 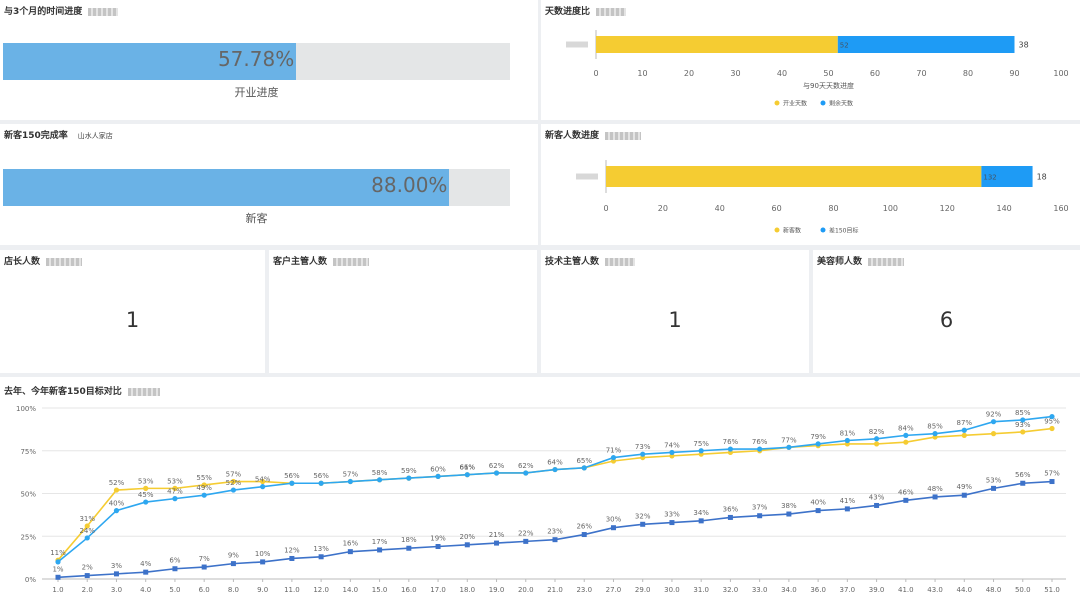 I want to click on redacted-text, so click(x=143, y=391).